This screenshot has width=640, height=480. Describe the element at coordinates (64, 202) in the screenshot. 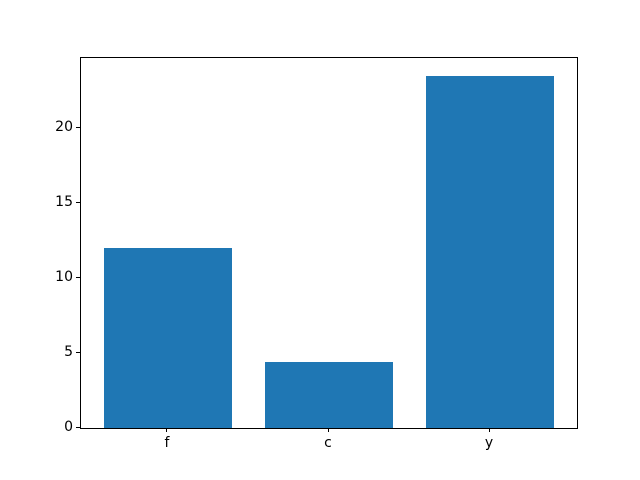

I see `y-tick-label: 15` at that location.